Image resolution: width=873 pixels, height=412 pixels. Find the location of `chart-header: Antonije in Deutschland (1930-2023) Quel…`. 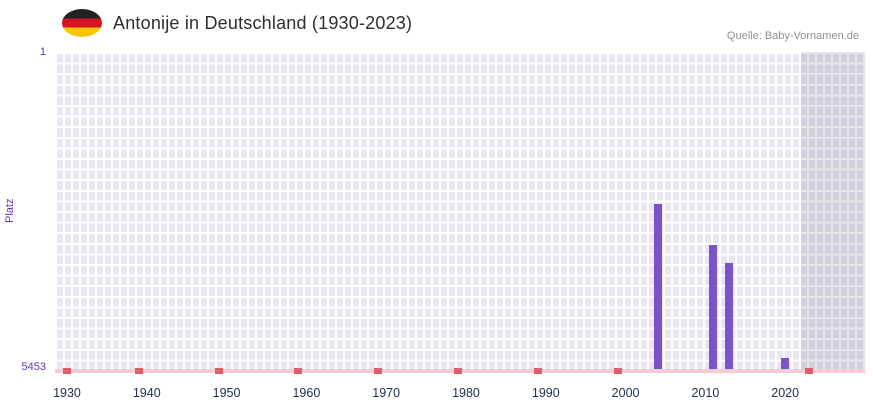

chart-header: Antonije in Deutschland (1930-2023) Quel… is located at coordinates (436, 24).